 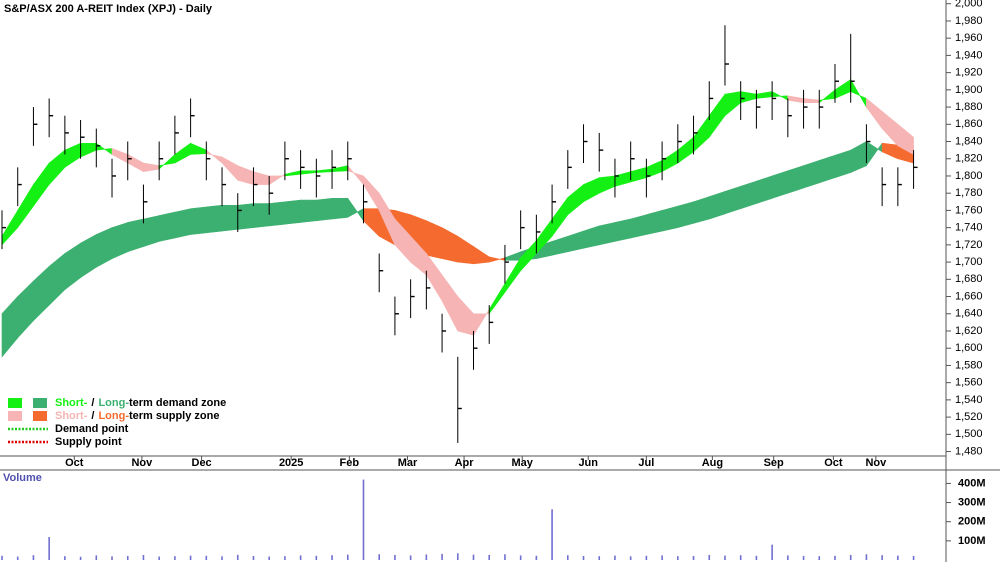 What do you see at coordinates (74, 463) in the screenshot?
I see `x-tick-label: Oct` at bounding box center [74, 463].